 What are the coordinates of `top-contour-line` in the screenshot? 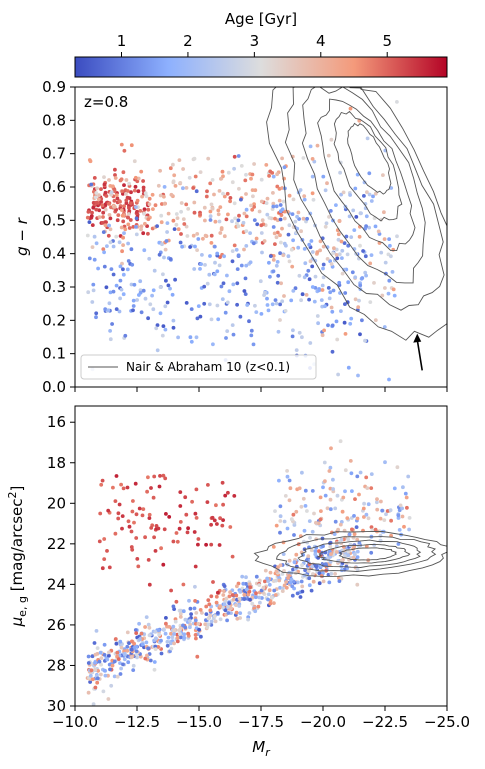 It's located at (363, 185).